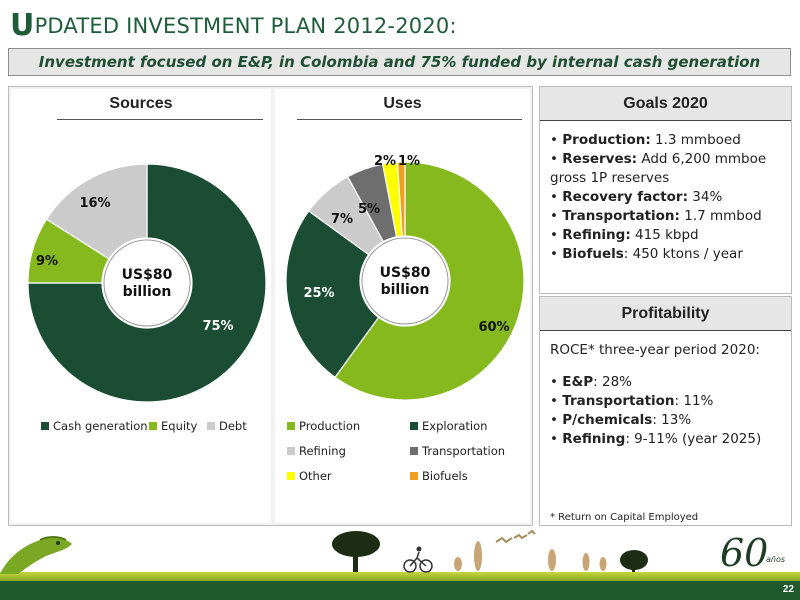  Describe the element at coordinates (315, 476) in the screenshot. I see `uses-legend-label: Other` at that location.